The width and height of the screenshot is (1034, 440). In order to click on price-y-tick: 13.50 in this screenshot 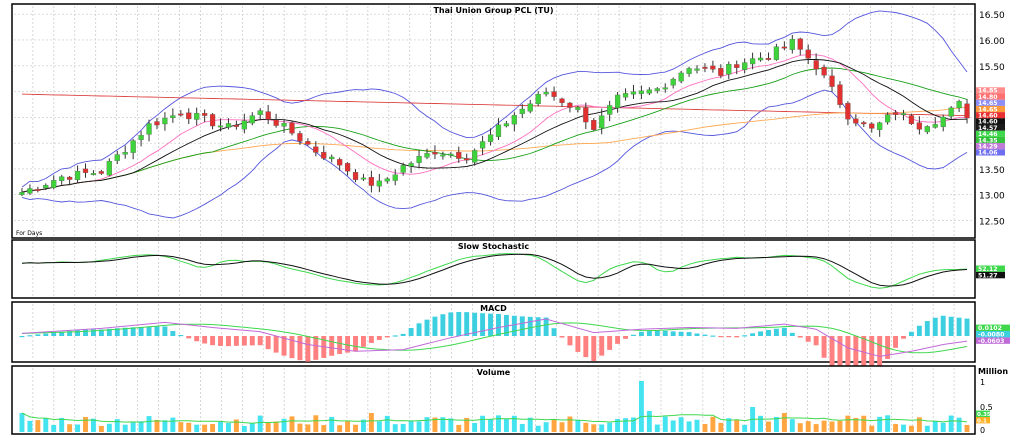, I will do `click(992, 171)`.